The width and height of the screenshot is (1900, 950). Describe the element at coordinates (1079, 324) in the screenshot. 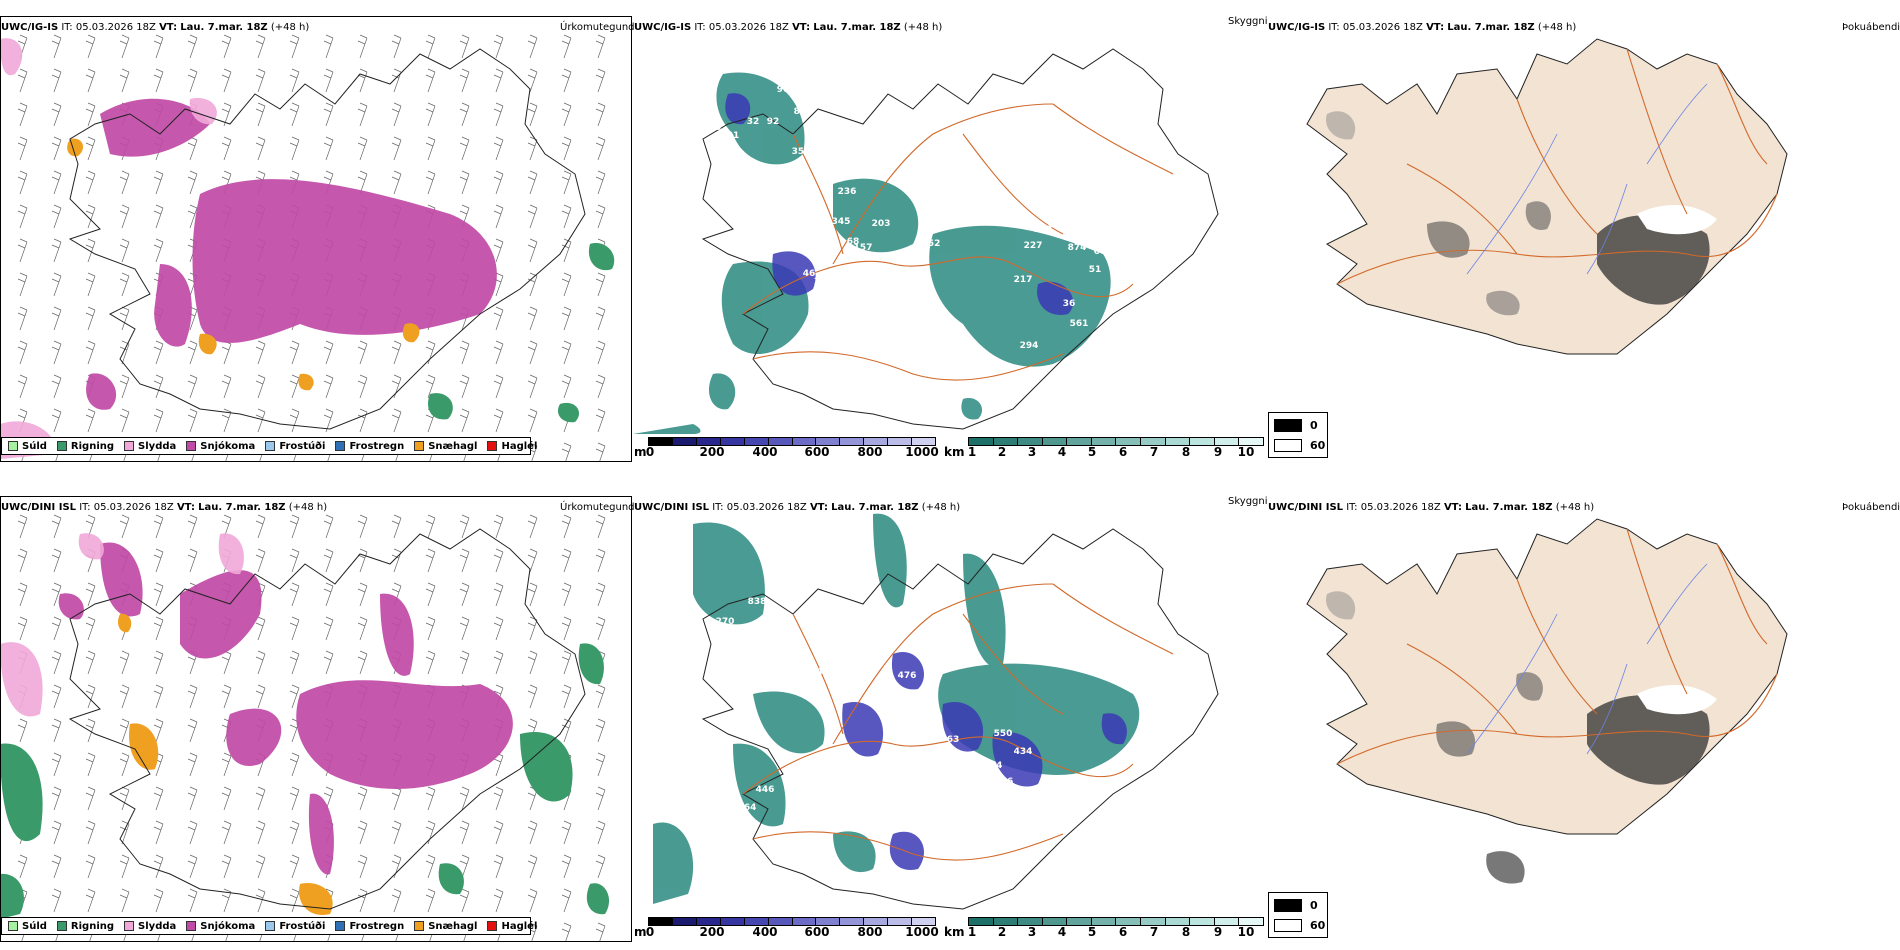

I see `cloudbase-value: 561` at that location.